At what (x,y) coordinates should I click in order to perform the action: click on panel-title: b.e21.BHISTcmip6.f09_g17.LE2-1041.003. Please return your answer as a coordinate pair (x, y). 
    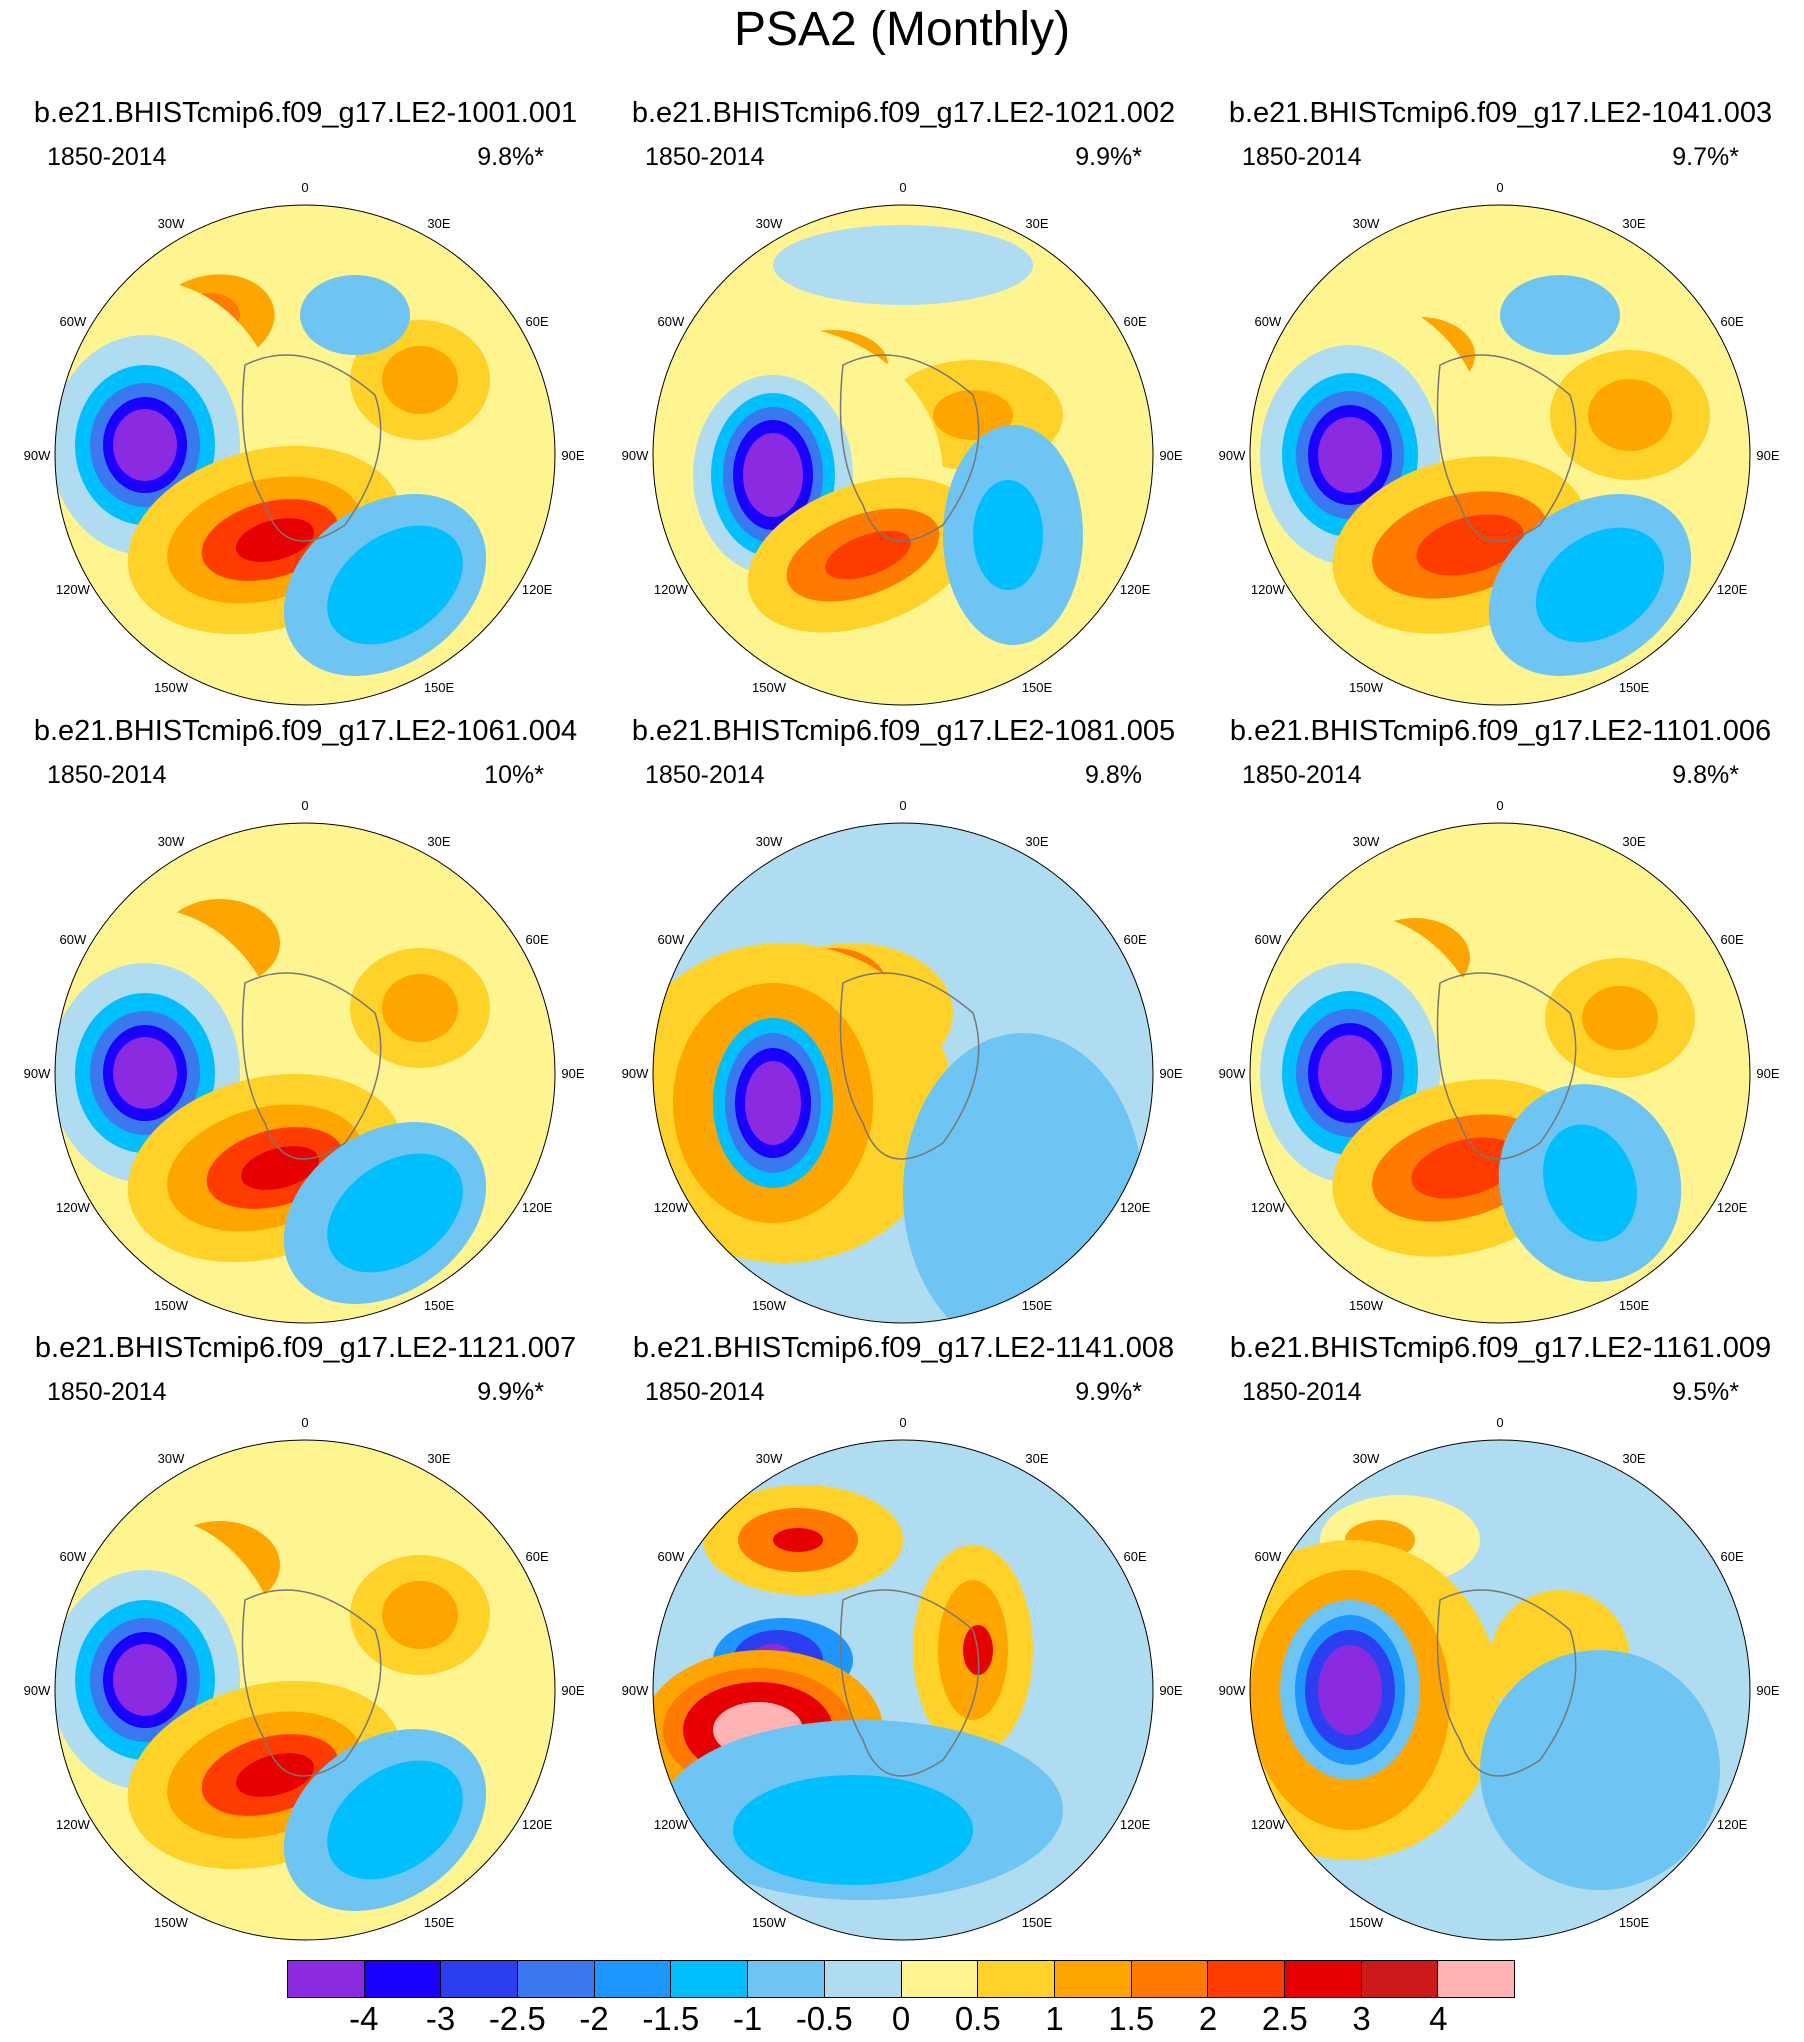
    Looking at the image, I should click on (1500, 113).